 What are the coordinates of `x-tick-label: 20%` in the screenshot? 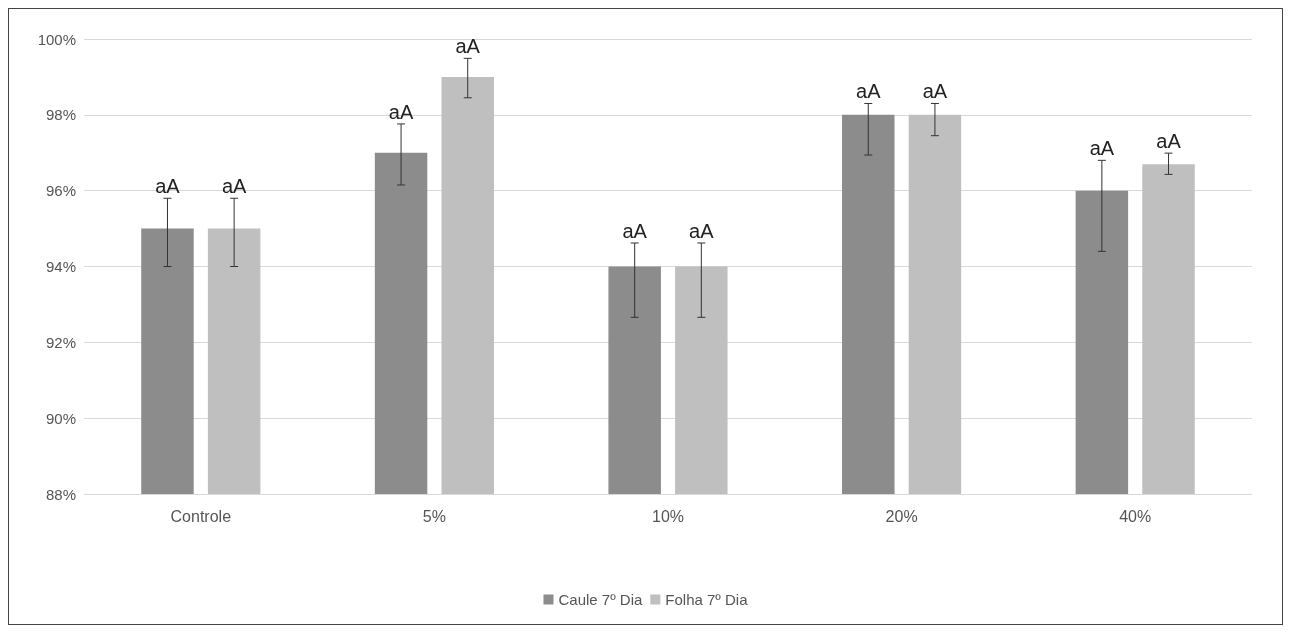 It's located at (901, 516).